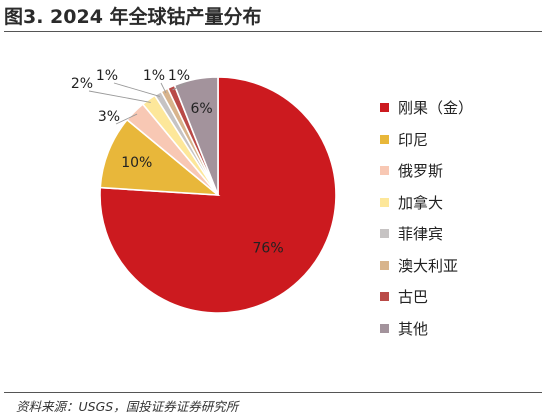  I want to click on bottom-rule, so click(273, 392).